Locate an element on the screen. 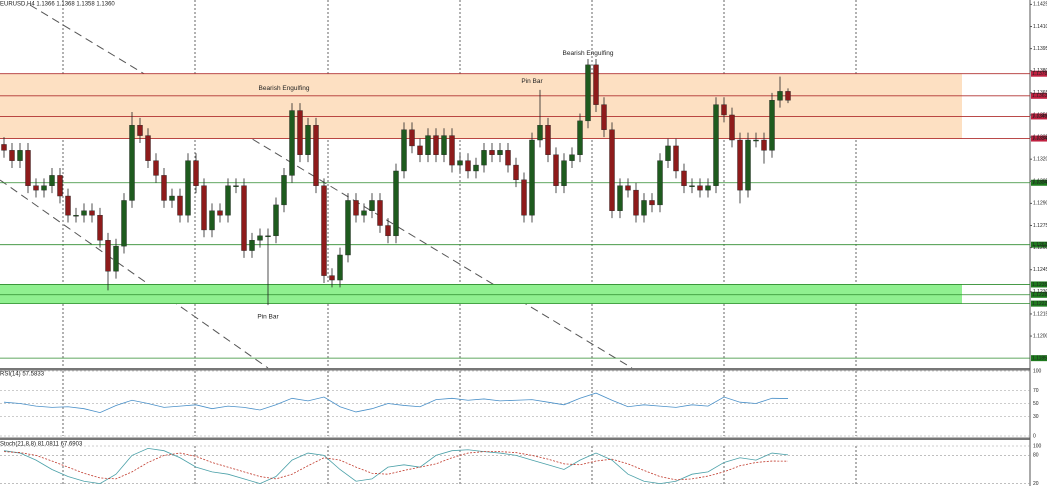  level-label: 1.1185 is located at coordinates (1039, 358).